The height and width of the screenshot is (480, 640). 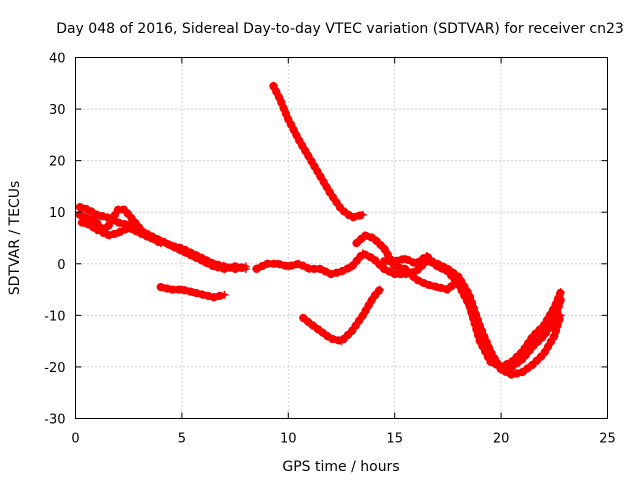 I want to click on y-tick-label: 20, so click(x=57, y=162).